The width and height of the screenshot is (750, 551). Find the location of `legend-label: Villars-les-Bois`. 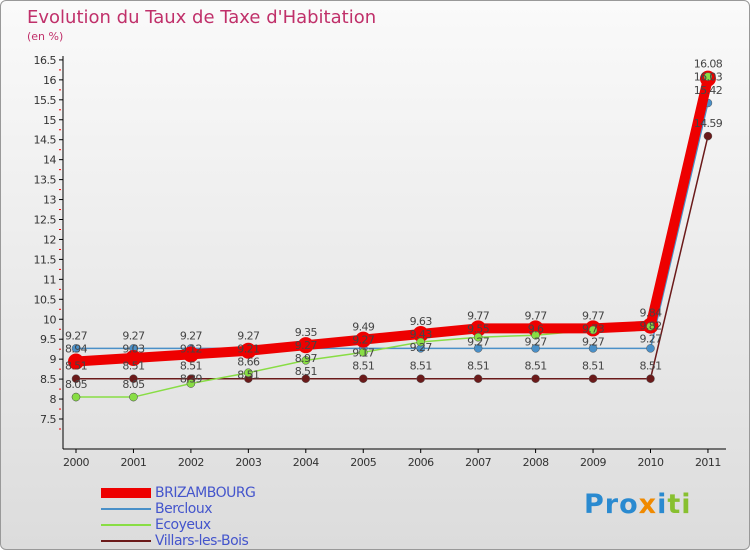

legend-label: Villars-les-Bois is located at coordinates (202, 541).